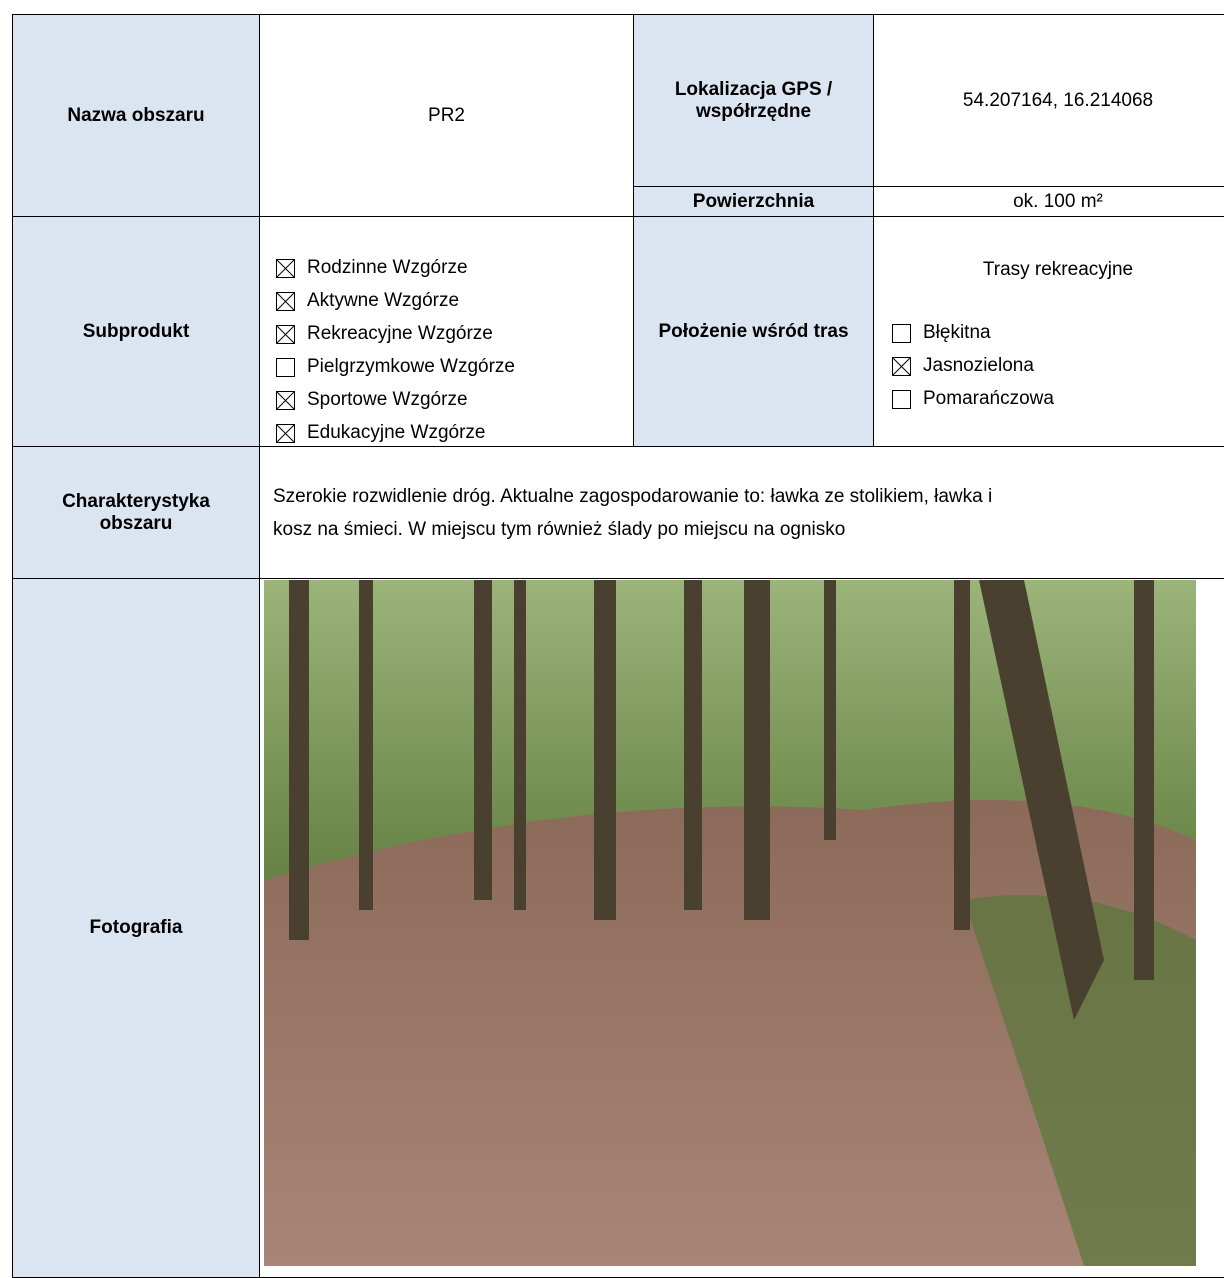 Image resolution: width=1224 pixels, height=1278 pixels. I want to click on label: Charakterystyka obszaru, so click(136, 512).